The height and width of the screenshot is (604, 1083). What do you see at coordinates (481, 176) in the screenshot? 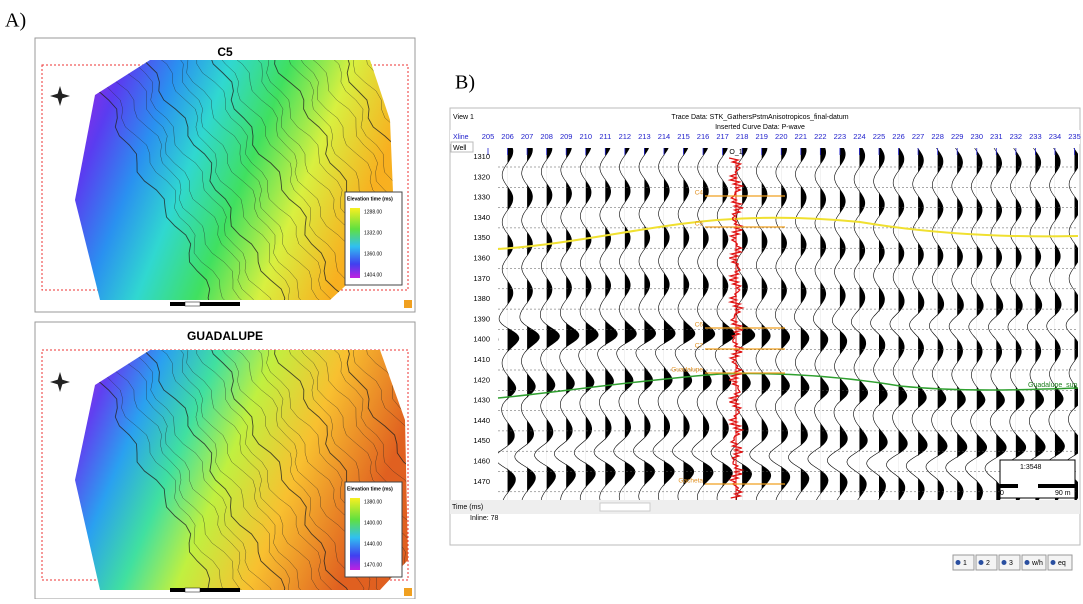
I see `time-tick-label: 1320` at bounding box center [481, 176].